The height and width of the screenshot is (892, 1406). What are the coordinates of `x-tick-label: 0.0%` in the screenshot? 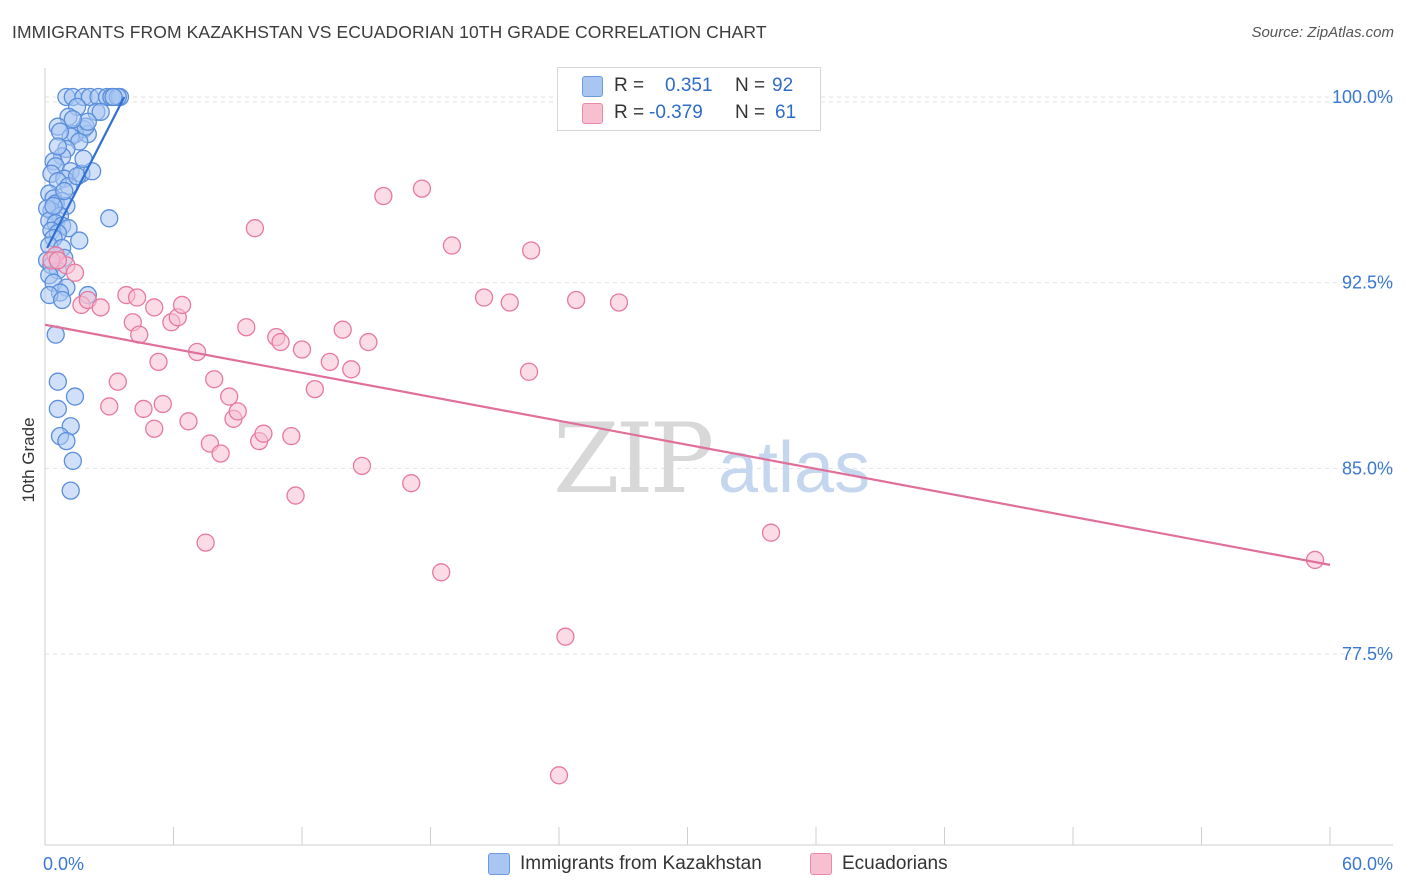 It's located at (63, 864).